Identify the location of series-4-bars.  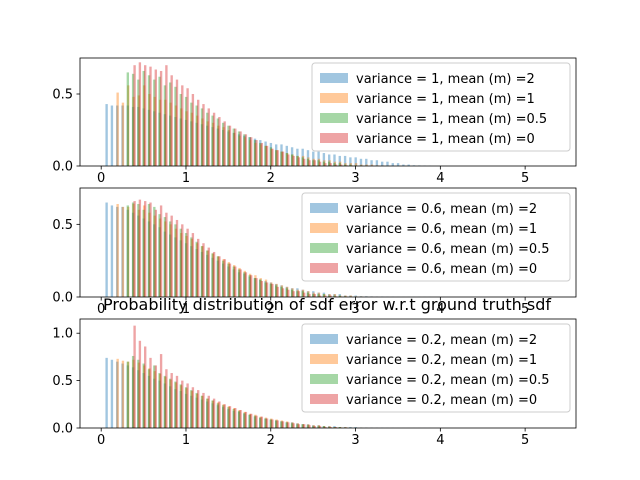
(243, 114).